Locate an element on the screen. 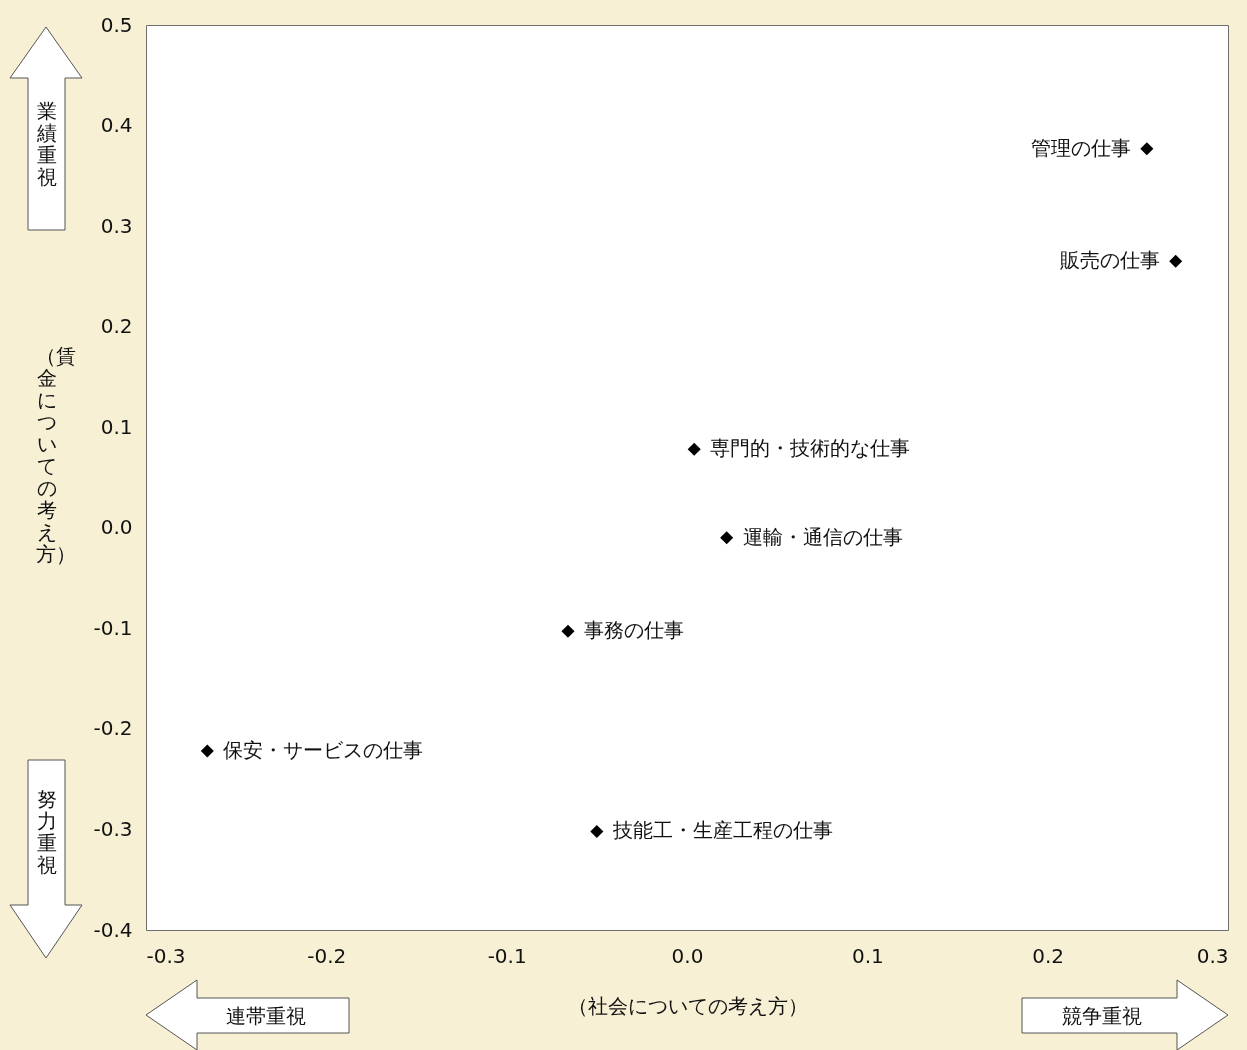 Image resolution: width=1247 pixels, height=1050 pixels. x-tick-label: -0.1 is located at coordinates (507, 955).